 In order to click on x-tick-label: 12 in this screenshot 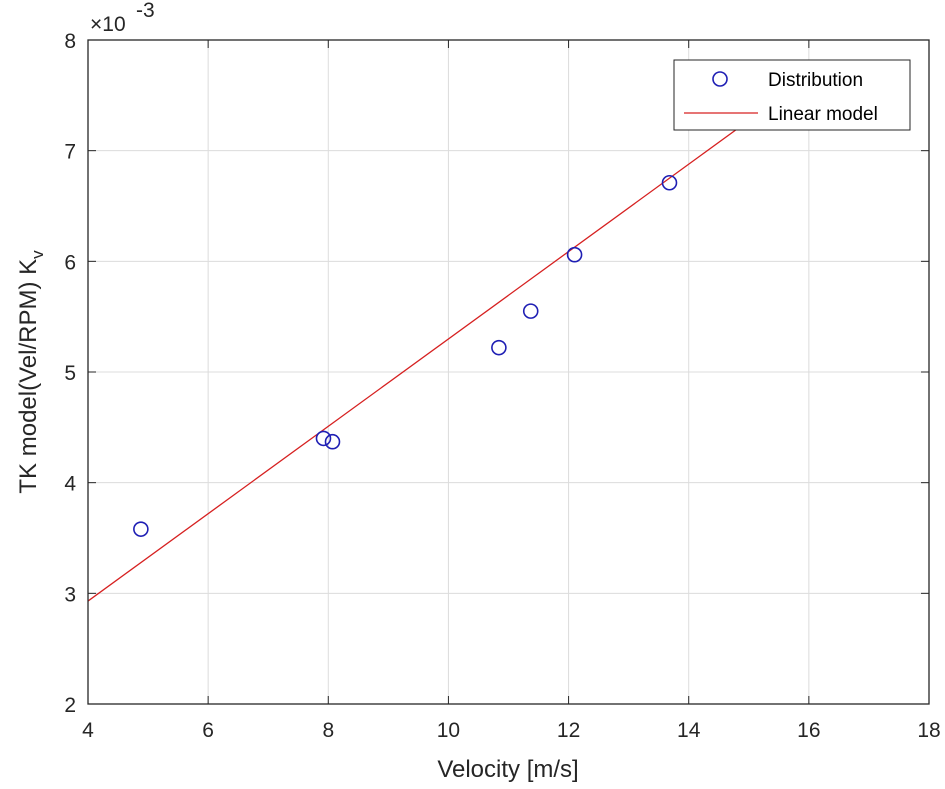, I will do `click(568, 730)`.